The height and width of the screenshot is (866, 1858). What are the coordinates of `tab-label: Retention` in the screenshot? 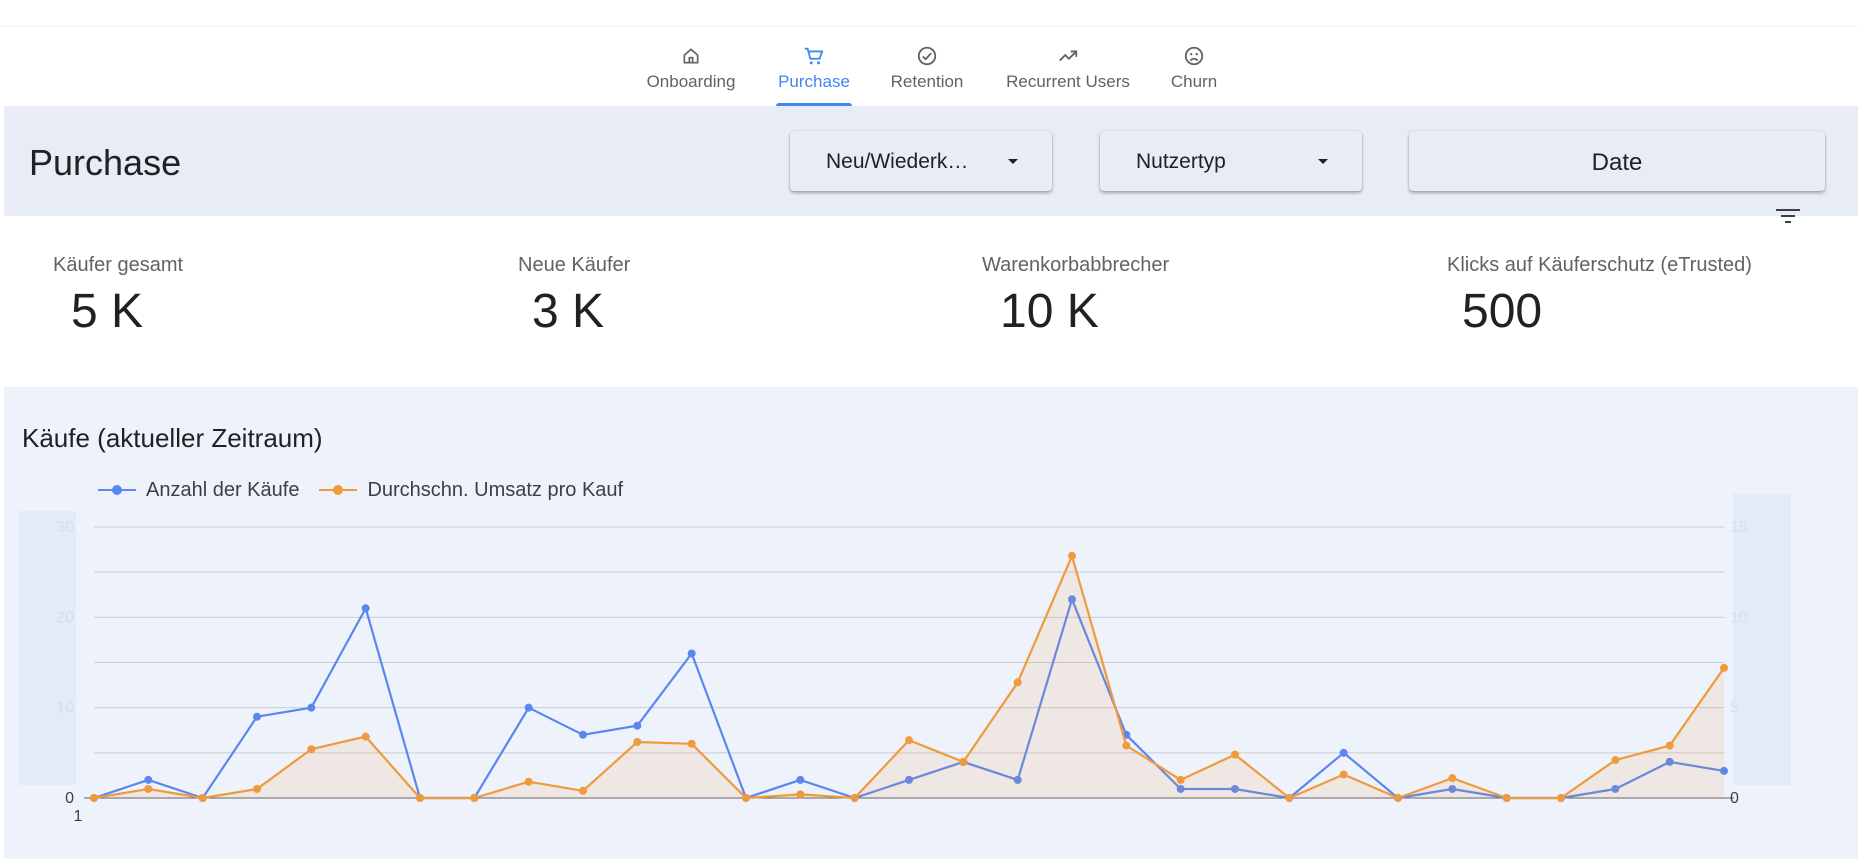 It's located at (927, 81).